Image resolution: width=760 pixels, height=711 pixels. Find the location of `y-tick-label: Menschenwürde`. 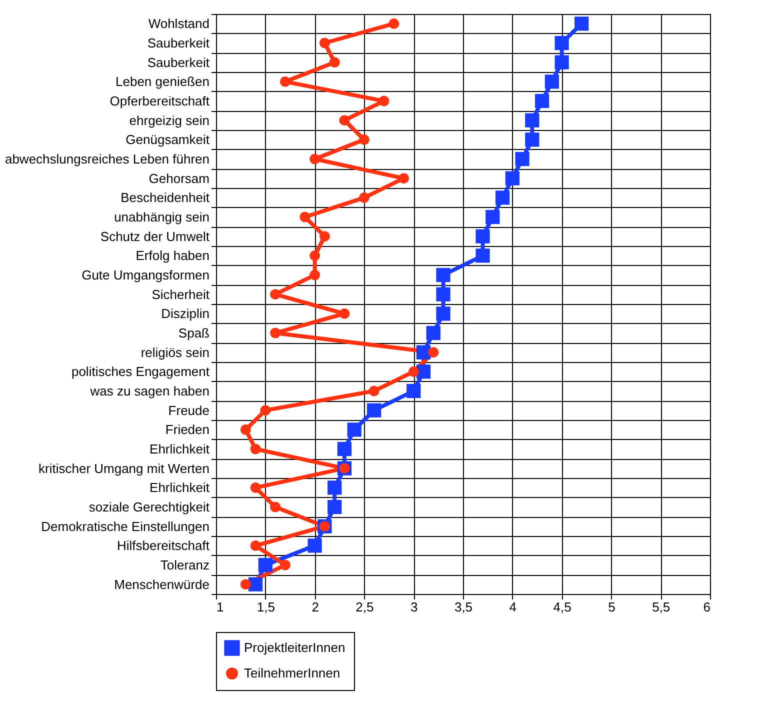

y-tick-label: Menschenwürde is located at coordinates (162, 584).